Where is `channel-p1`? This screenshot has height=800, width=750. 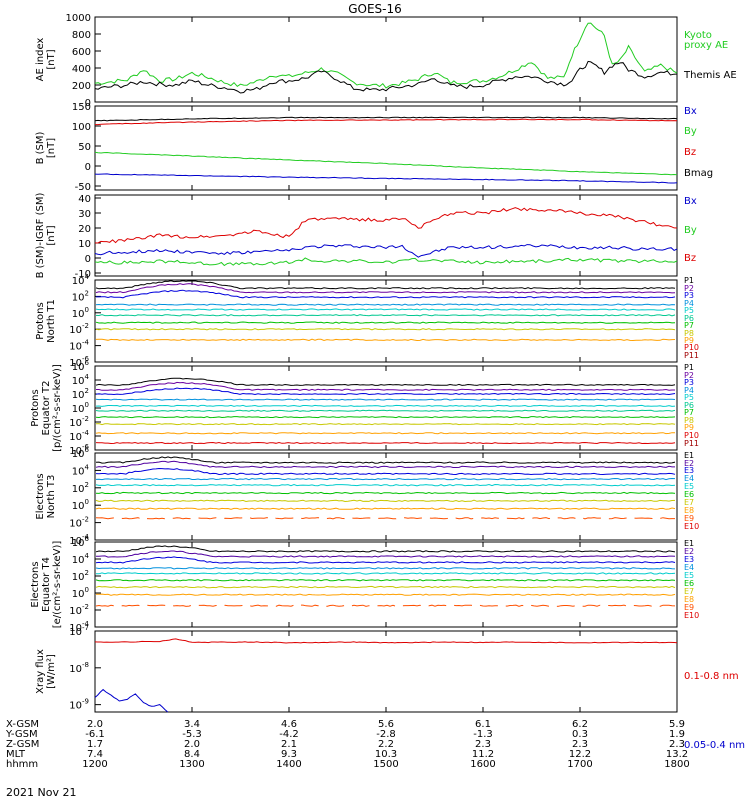
channel-p1 is located at coordinates (385, 285).